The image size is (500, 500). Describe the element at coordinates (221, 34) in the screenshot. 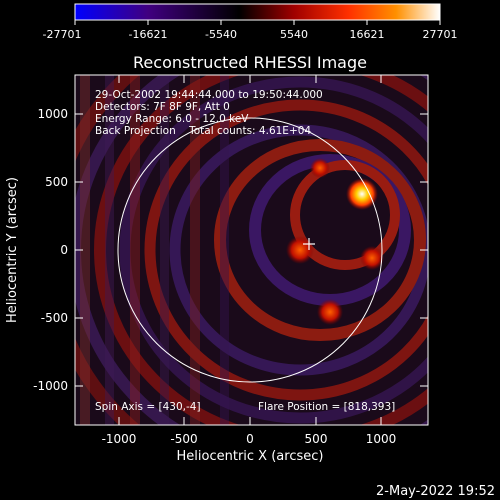

I see `colorbar-tick-label: -5540` at that location.